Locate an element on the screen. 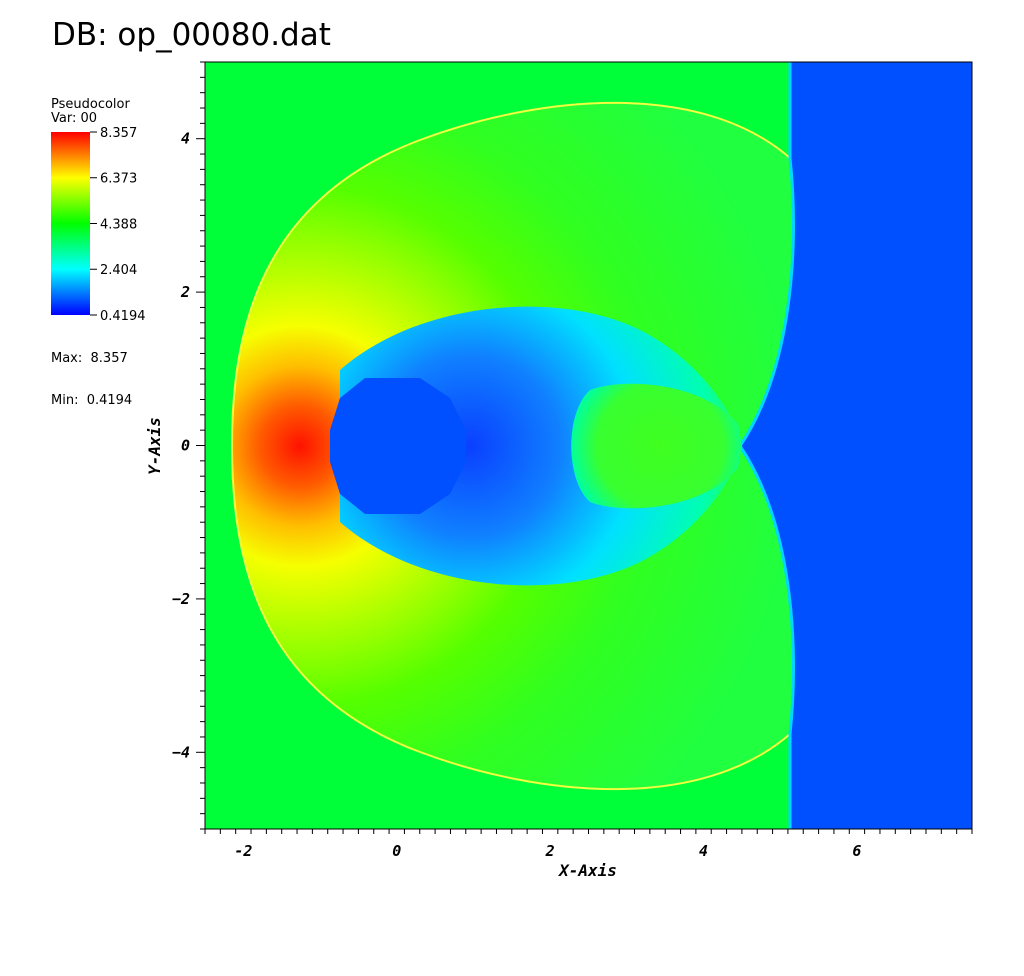 The height and width of the screenshot is (976, 1024). y-tick-label: 4 is located at coordinates (185, 139).